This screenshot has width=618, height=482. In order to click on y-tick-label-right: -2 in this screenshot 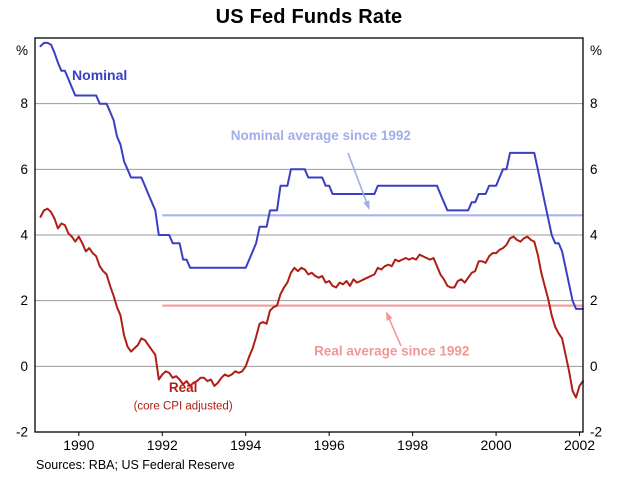, I will do `click(596, 432)`.